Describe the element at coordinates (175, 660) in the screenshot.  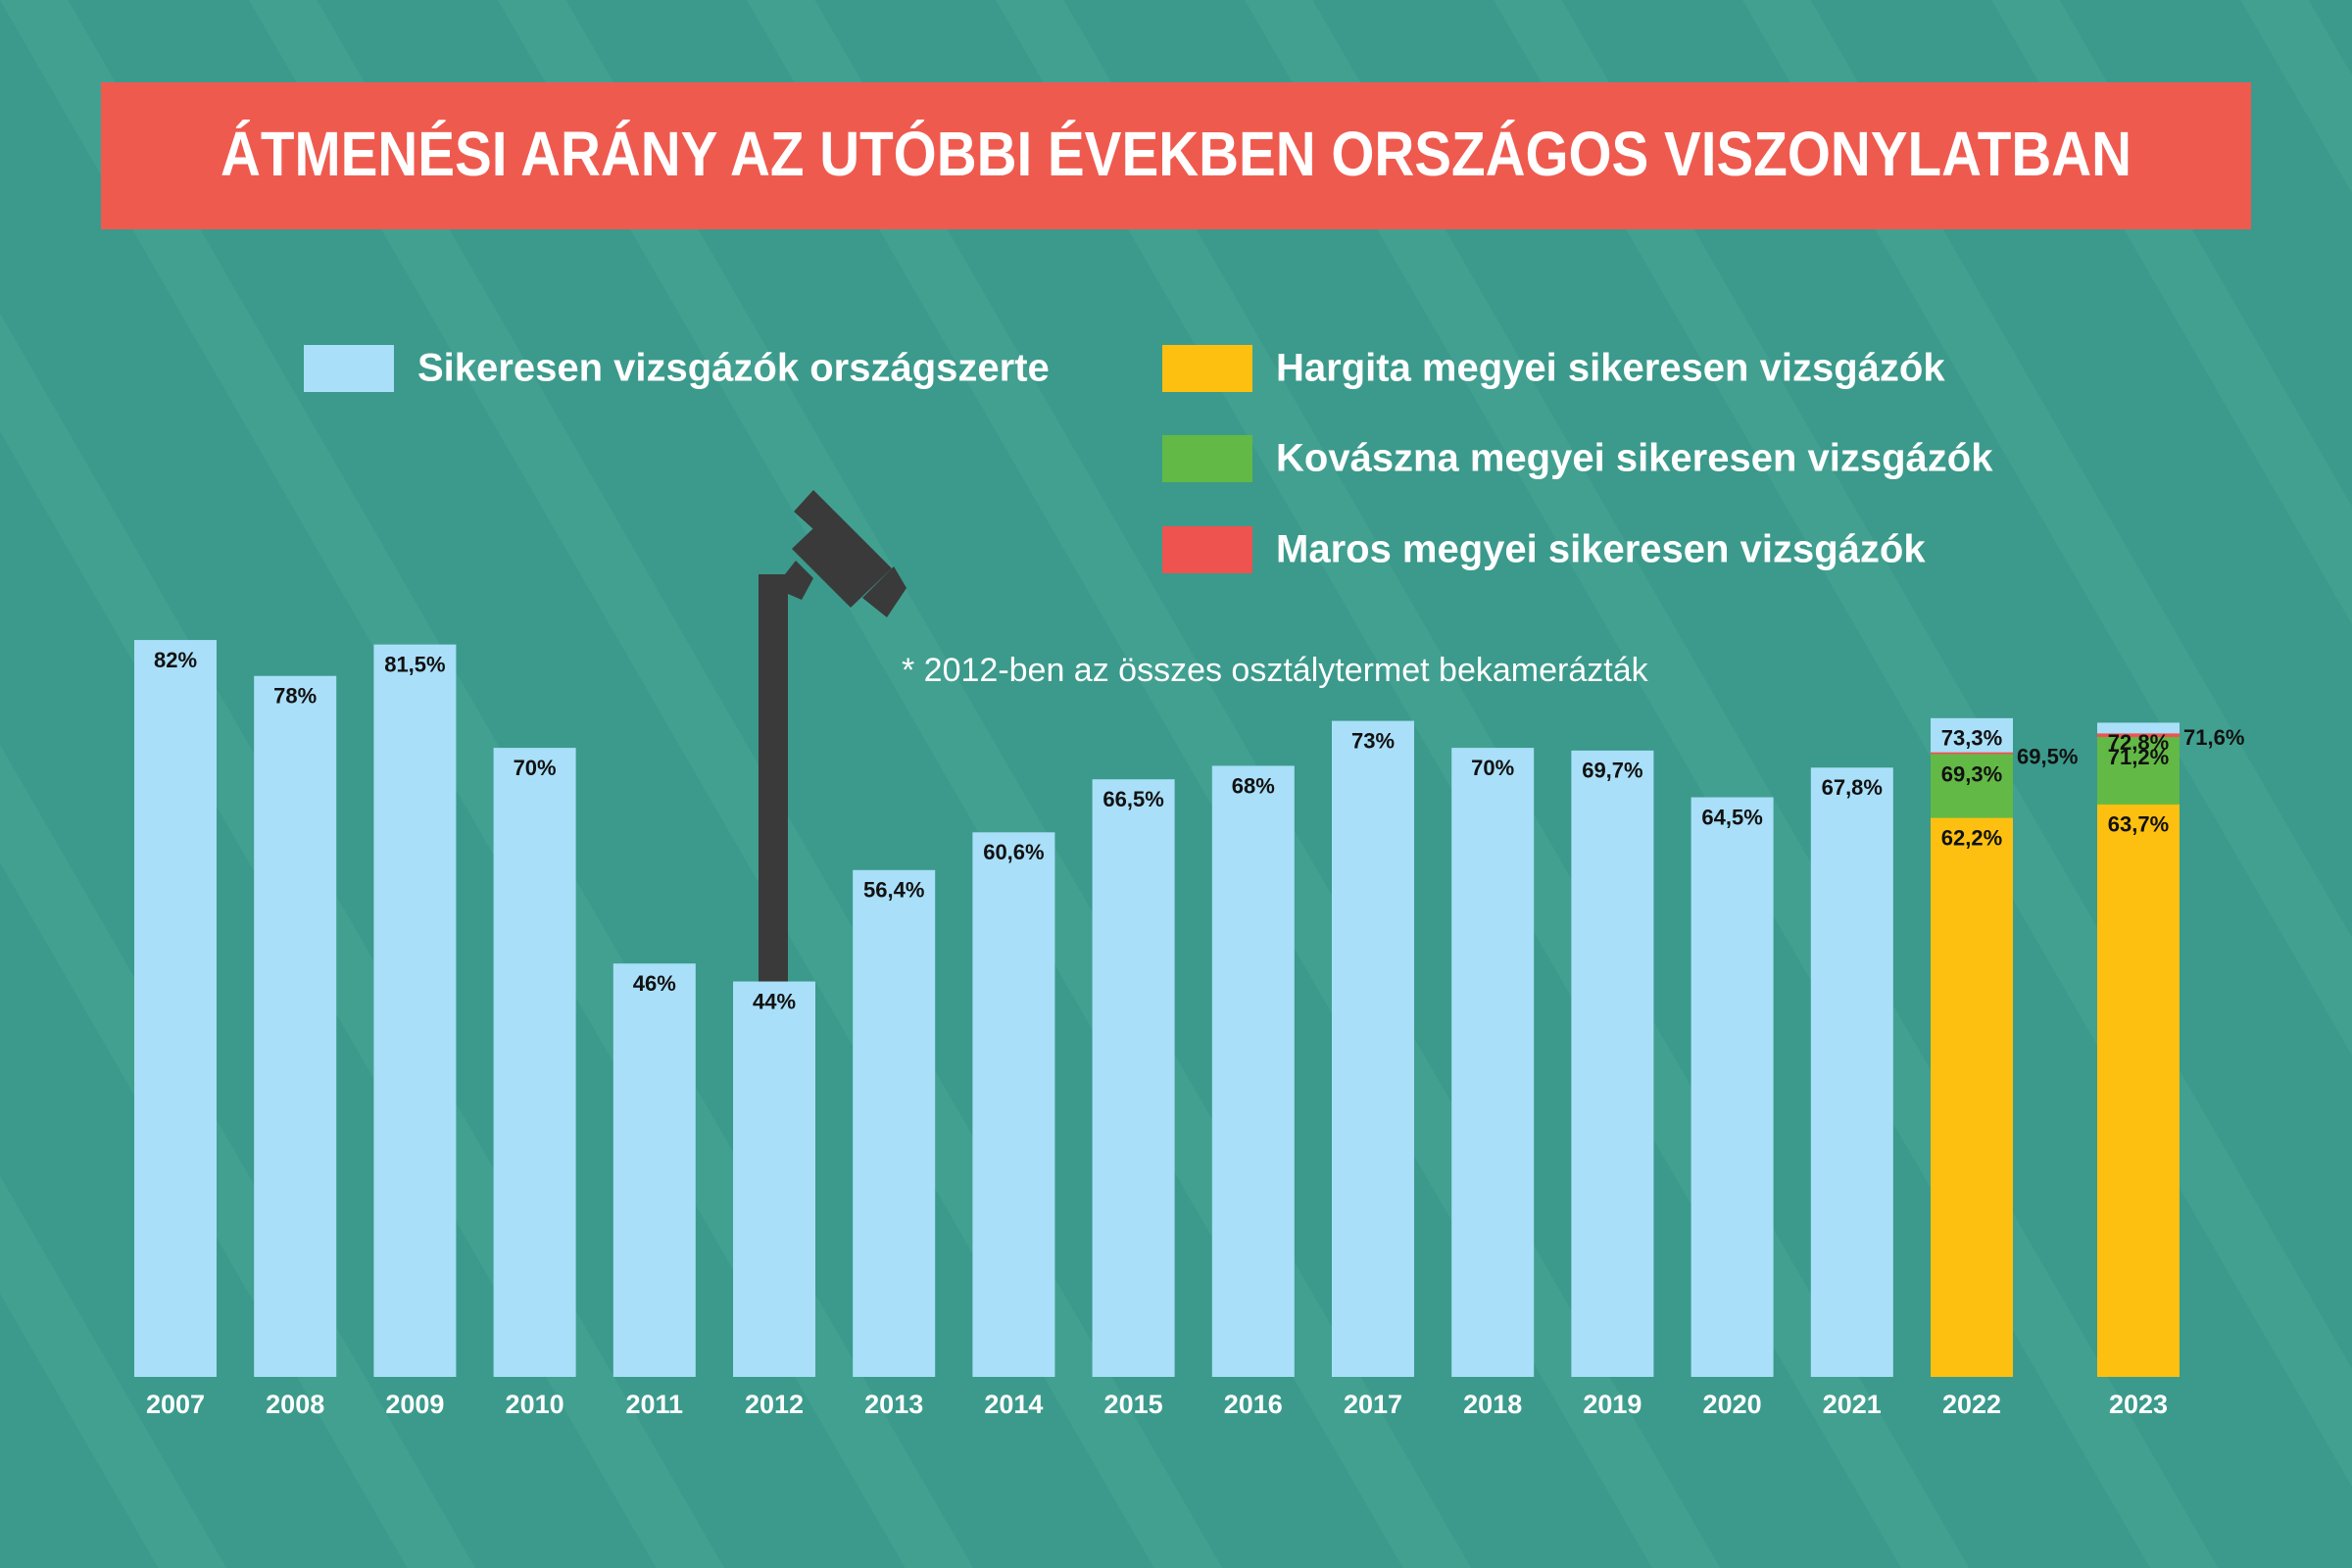
I see `value-label: 82%` at that location.